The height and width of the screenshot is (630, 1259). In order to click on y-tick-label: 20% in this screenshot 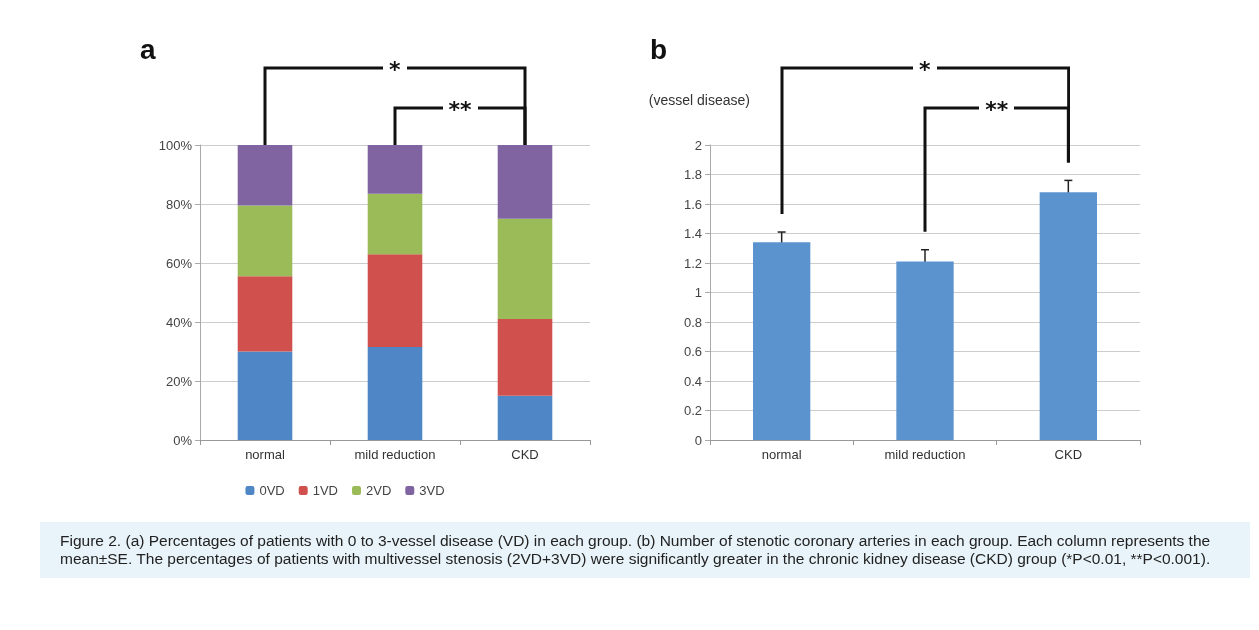, I will do `click(179, 381)`.